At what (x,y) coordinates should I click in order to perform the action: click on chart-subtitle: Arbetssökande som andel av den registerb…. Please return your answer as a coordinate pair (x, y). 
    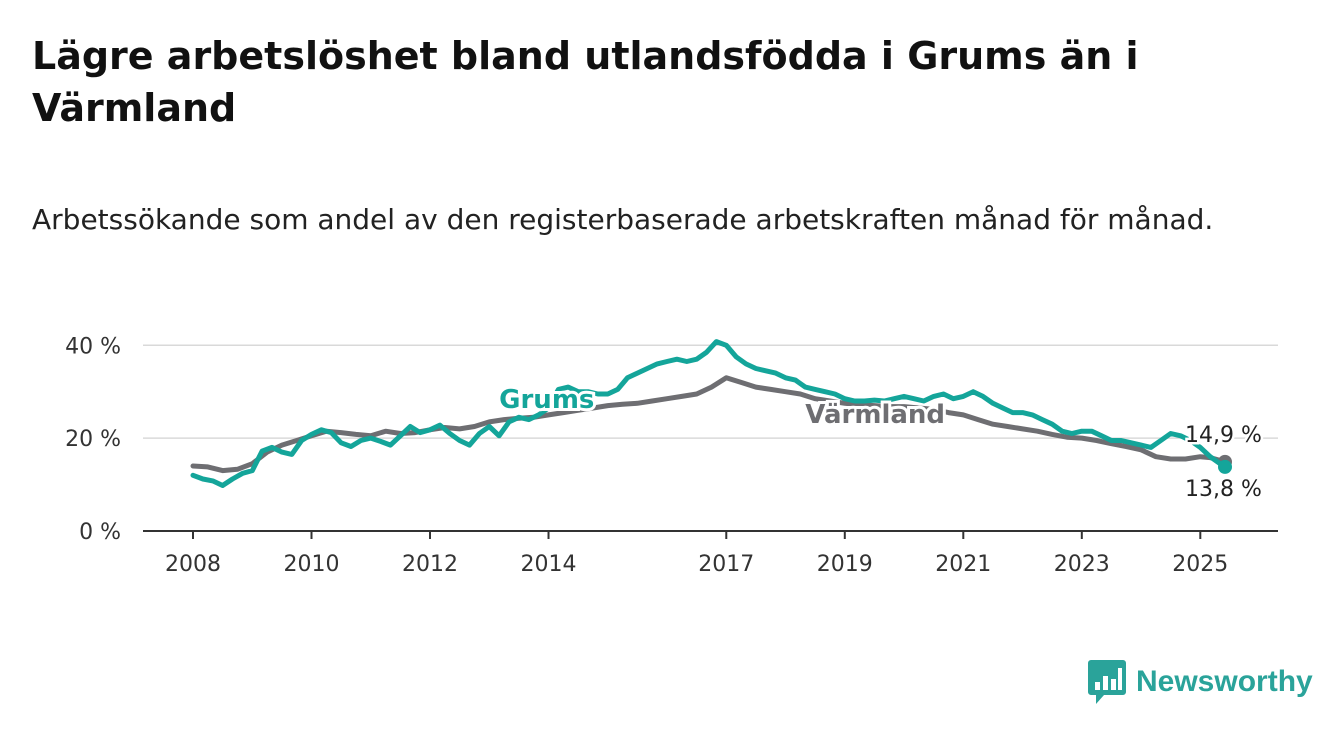
    Looking at the image, I should click on (623, 219).